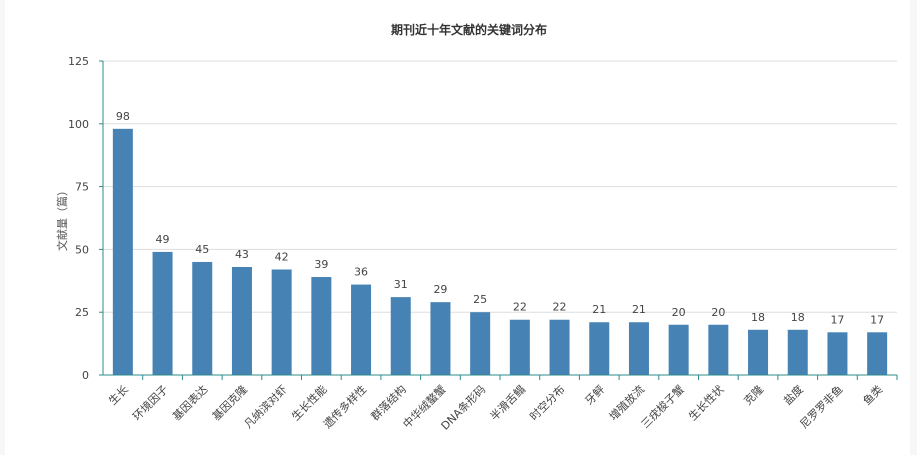 Image resolution: width=917 pixels, height=455 pixels. What do you see at coordinates (626, 402) in the screenshot?
I see `x-tick-label: 增殖放流` at bounding box center [626, 402].